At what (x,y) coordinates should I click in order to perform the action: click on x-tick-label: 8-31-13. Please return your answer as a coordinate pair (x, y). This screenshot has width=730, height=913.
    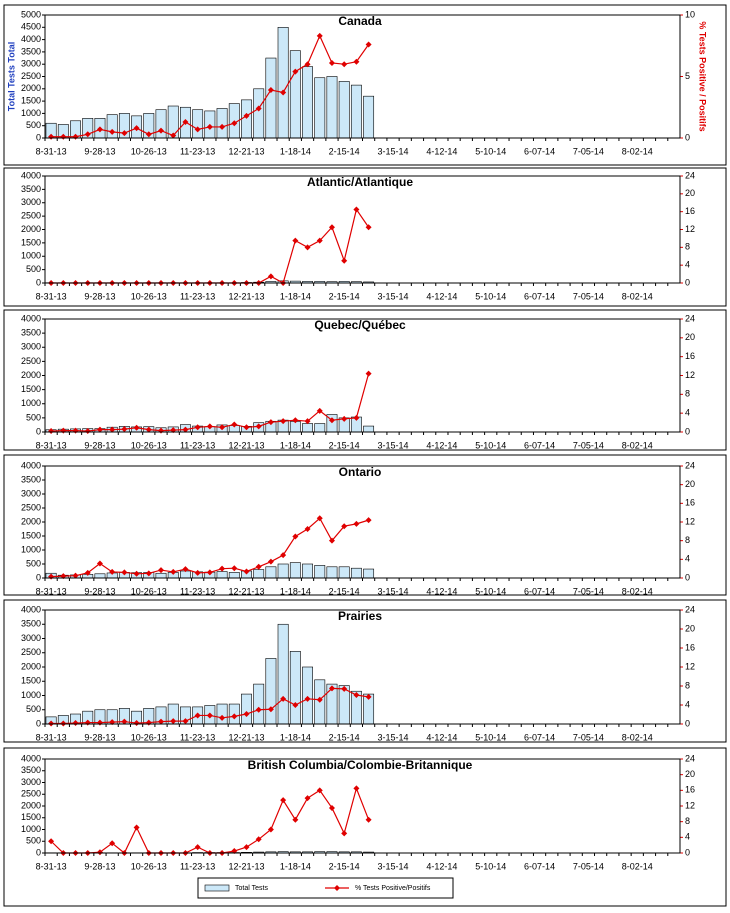
    Looking at the image, I should click on (51, 591).